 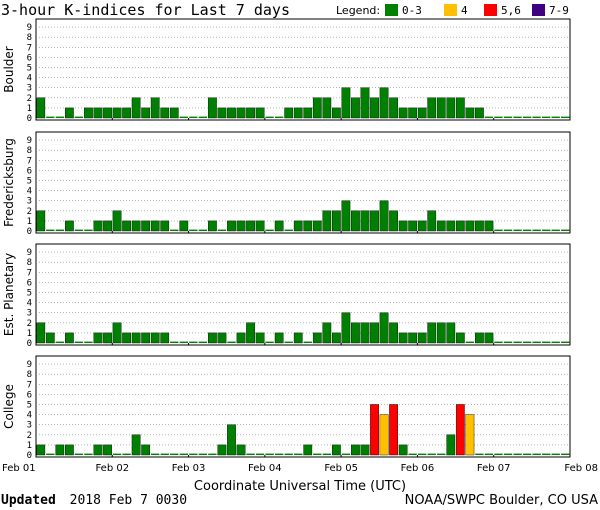 What do you see at coordinates (511, 10) in the screenshot?
I see `legend-label: 5,6` at bounding box center [511, 10].